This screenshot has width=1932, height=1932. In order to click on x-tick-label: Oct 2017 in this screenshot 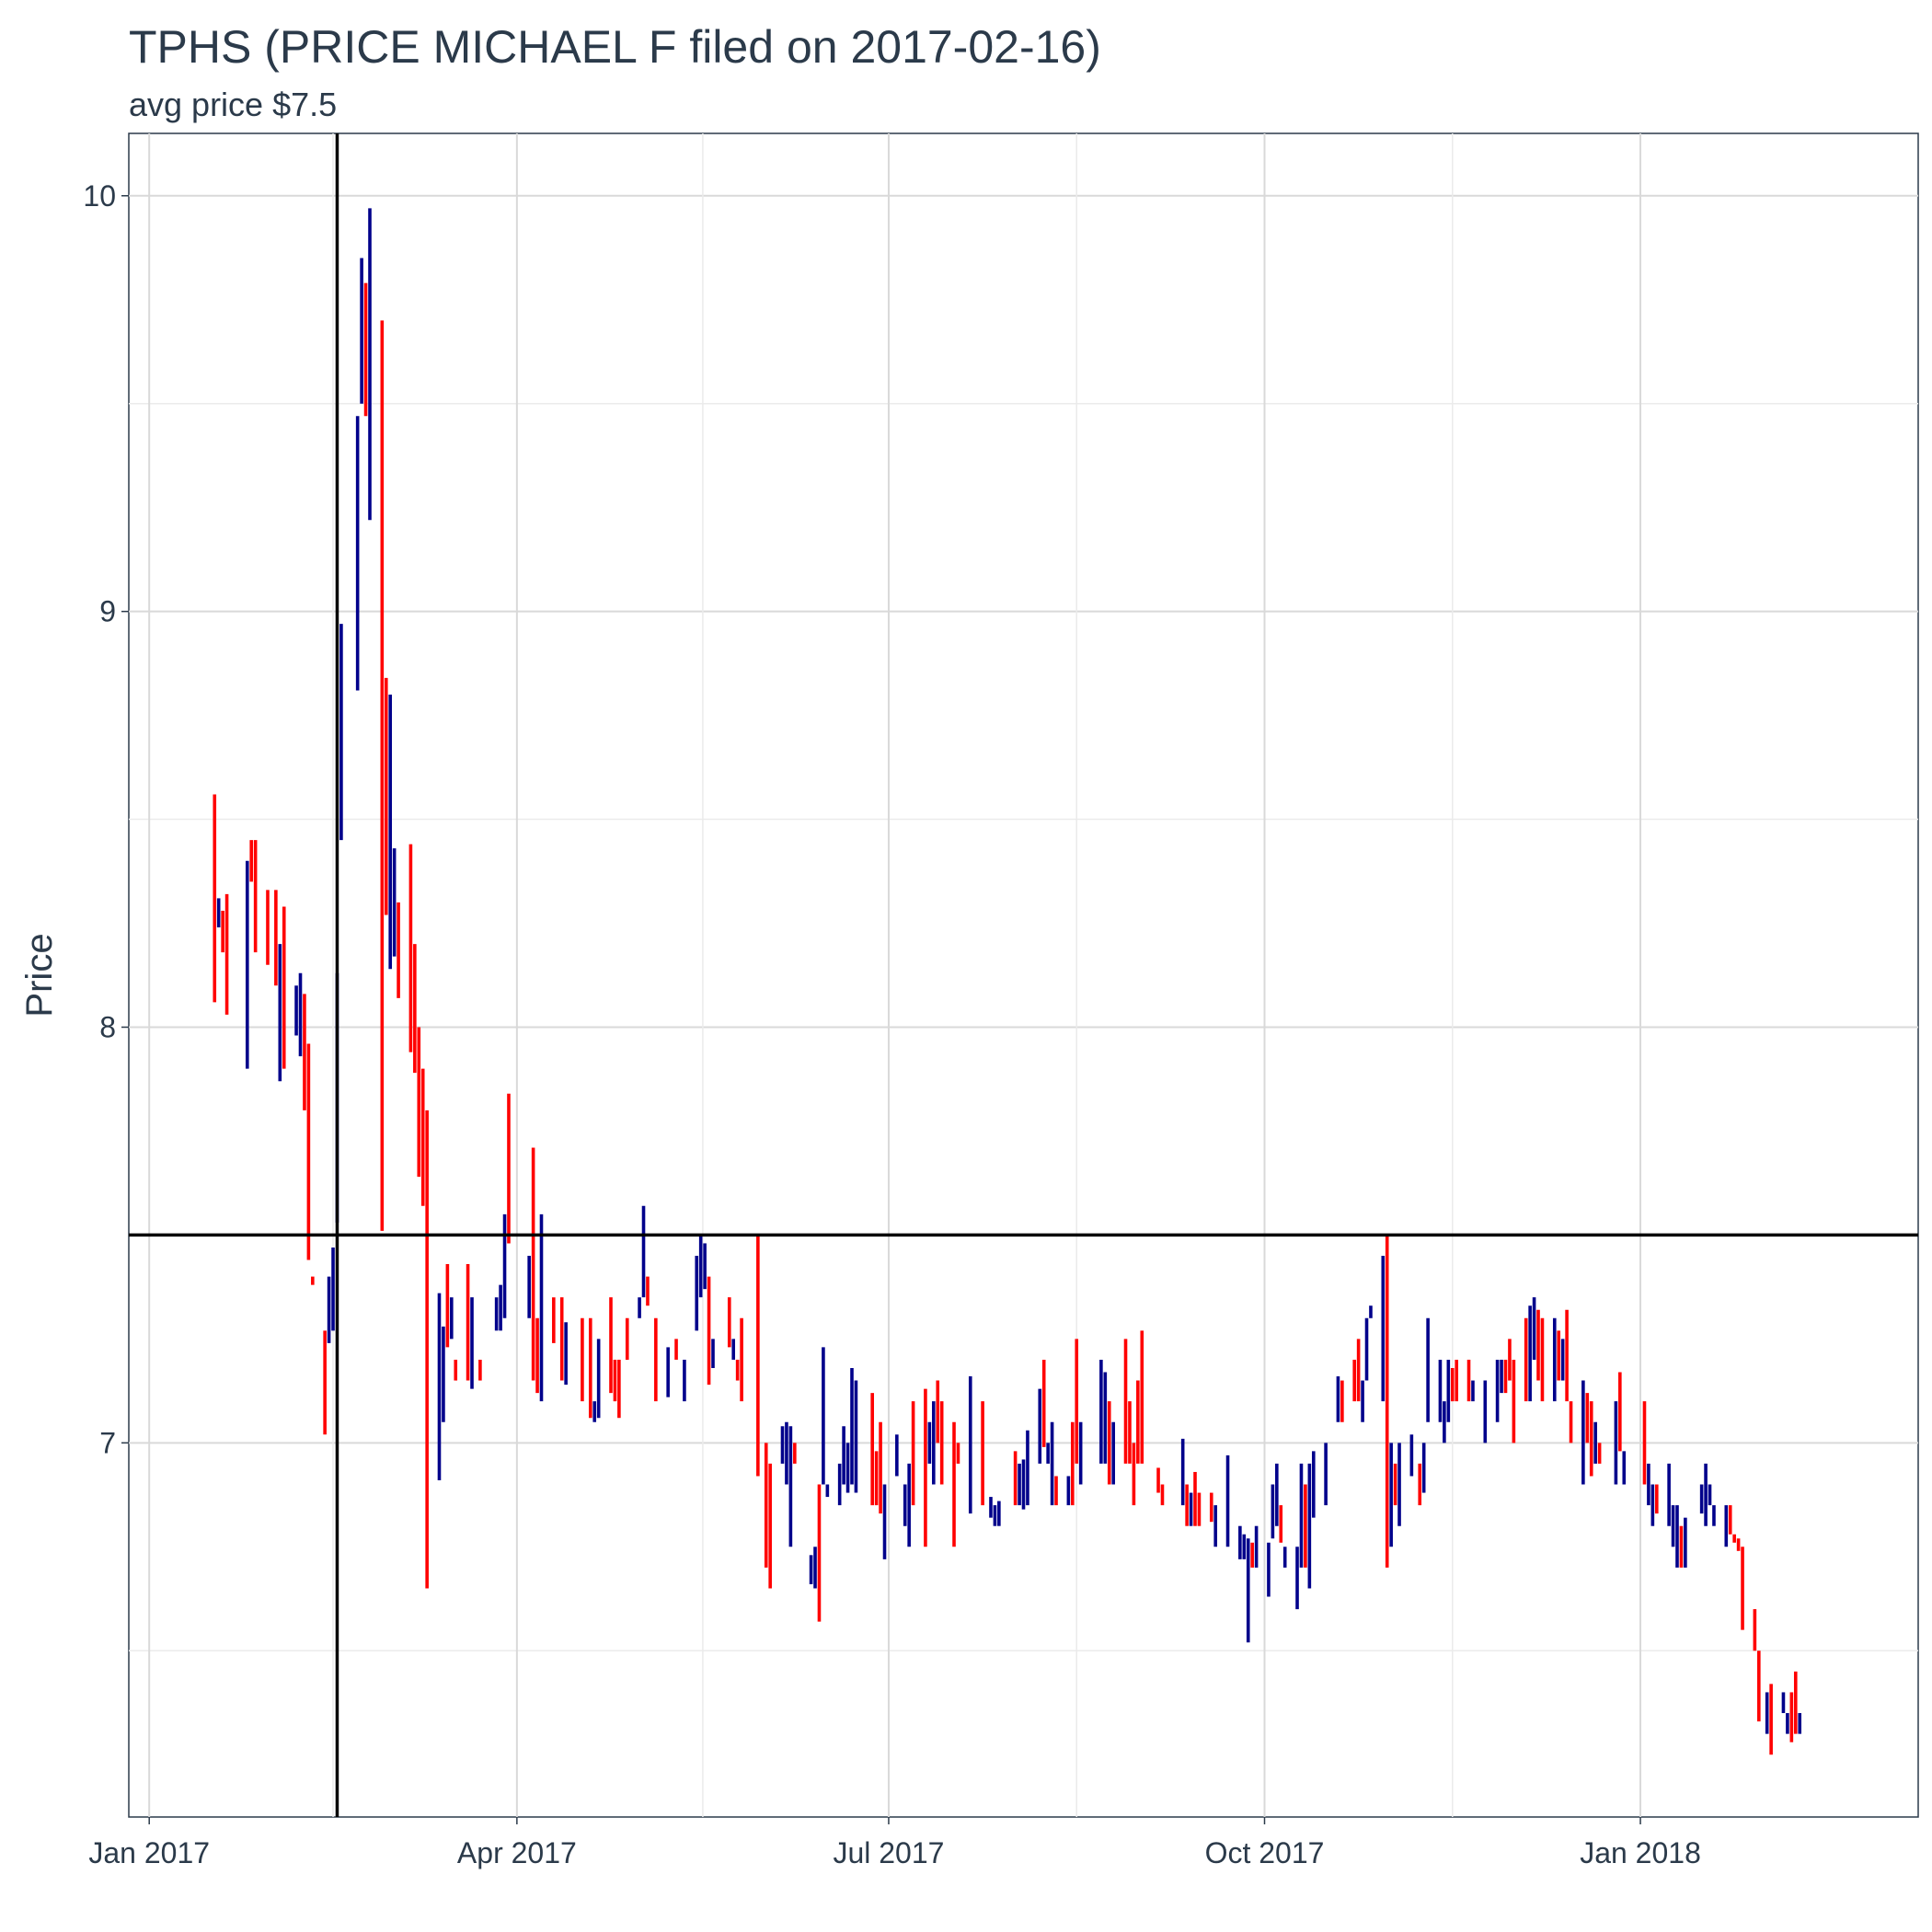, I will do `click(1265, 1852)`.